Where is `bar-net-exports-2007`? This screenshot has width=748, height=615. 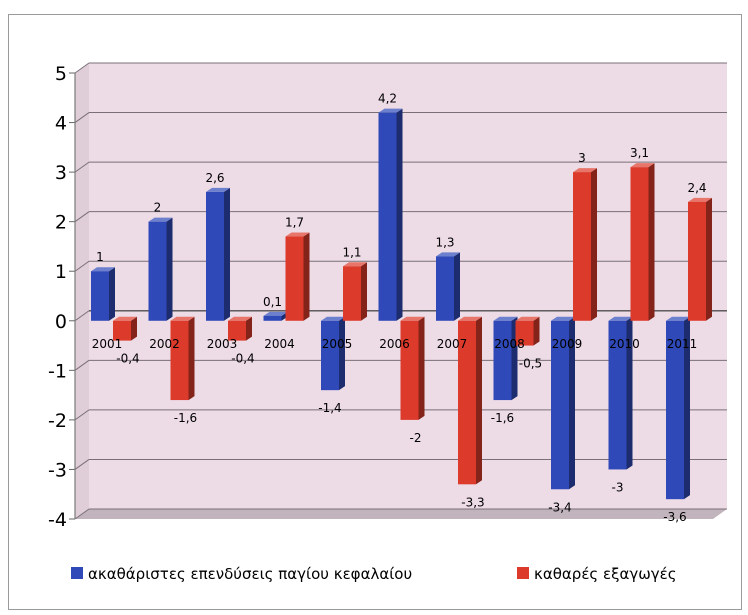 bar-net-exports-2007 is located at coordinates (470, 400).